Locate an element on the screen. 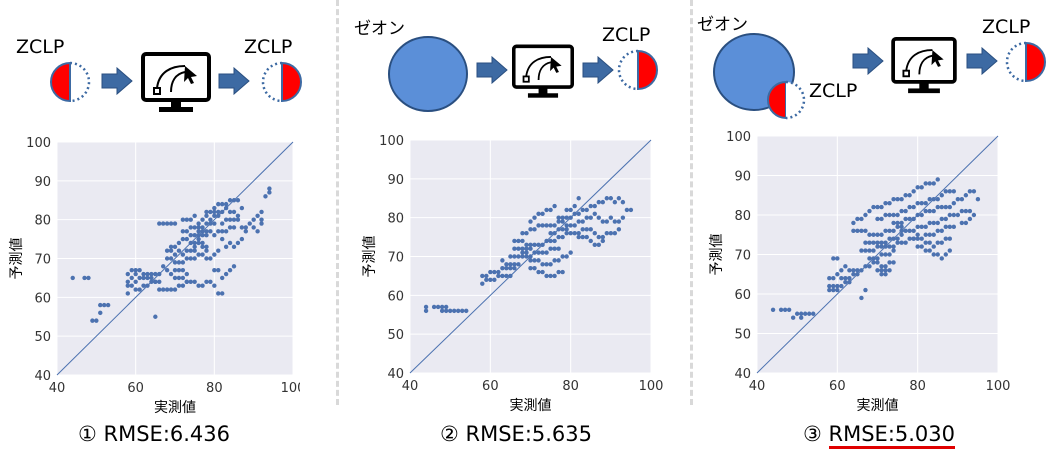  y-axis-label: 予測値 is located at coordinates (370, 257).